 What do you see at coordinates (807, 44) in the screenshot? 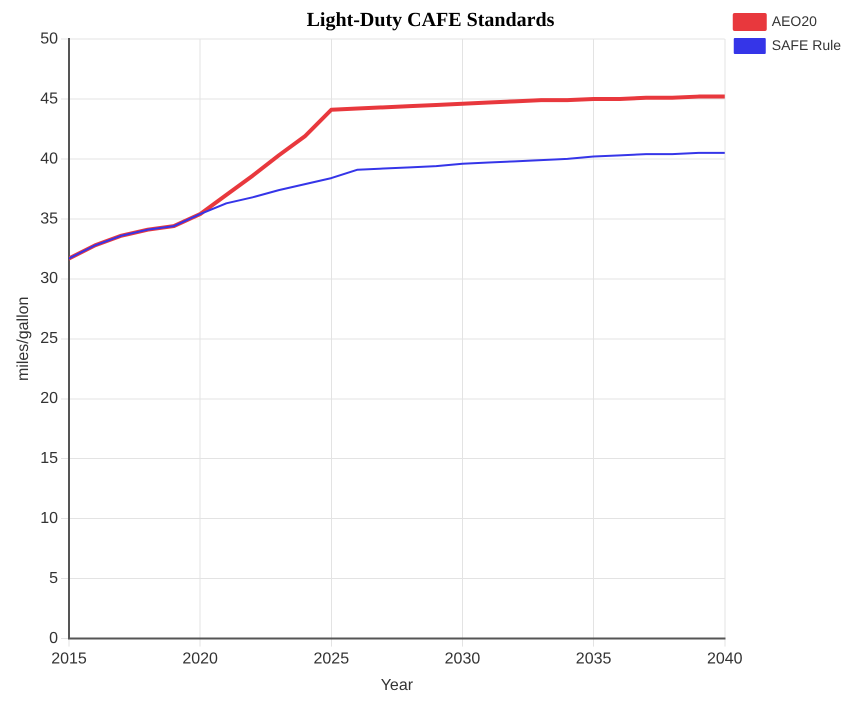
I see `legend-label: SAFE Rule` at bounding box center [807, 44].